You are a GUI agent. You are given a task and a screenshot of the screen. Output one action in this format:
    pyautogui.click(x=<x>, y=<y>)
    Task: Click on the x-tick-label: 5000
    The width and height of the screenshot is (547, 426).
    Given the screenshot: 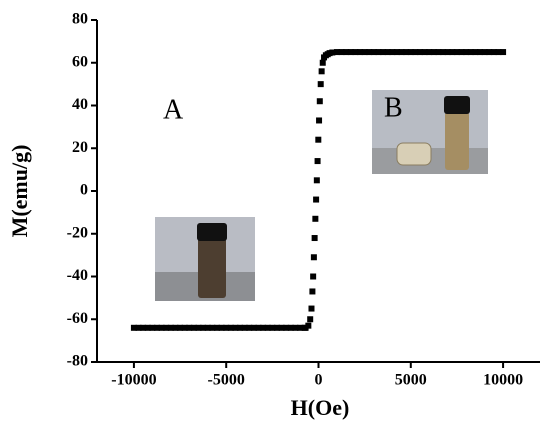 What is the action you would take?
    pyautogui.click(x=411, y=380)
    